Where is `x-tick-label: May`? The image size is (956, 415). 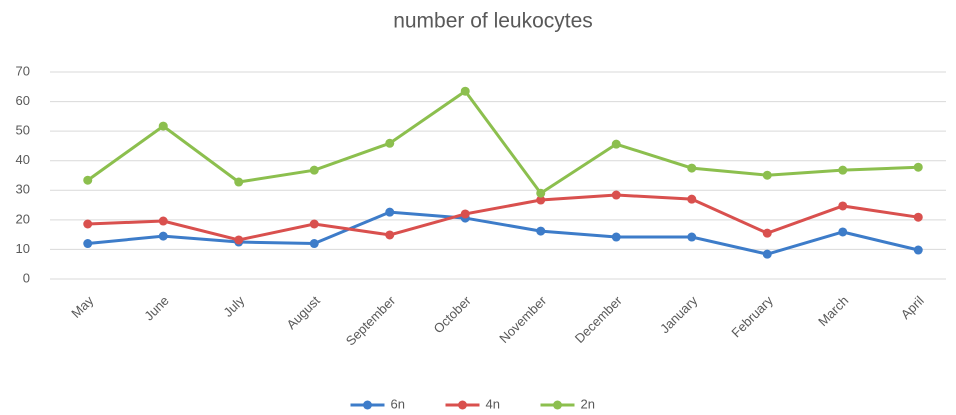
x-tick-label: May is located at coordinates (82, 307).